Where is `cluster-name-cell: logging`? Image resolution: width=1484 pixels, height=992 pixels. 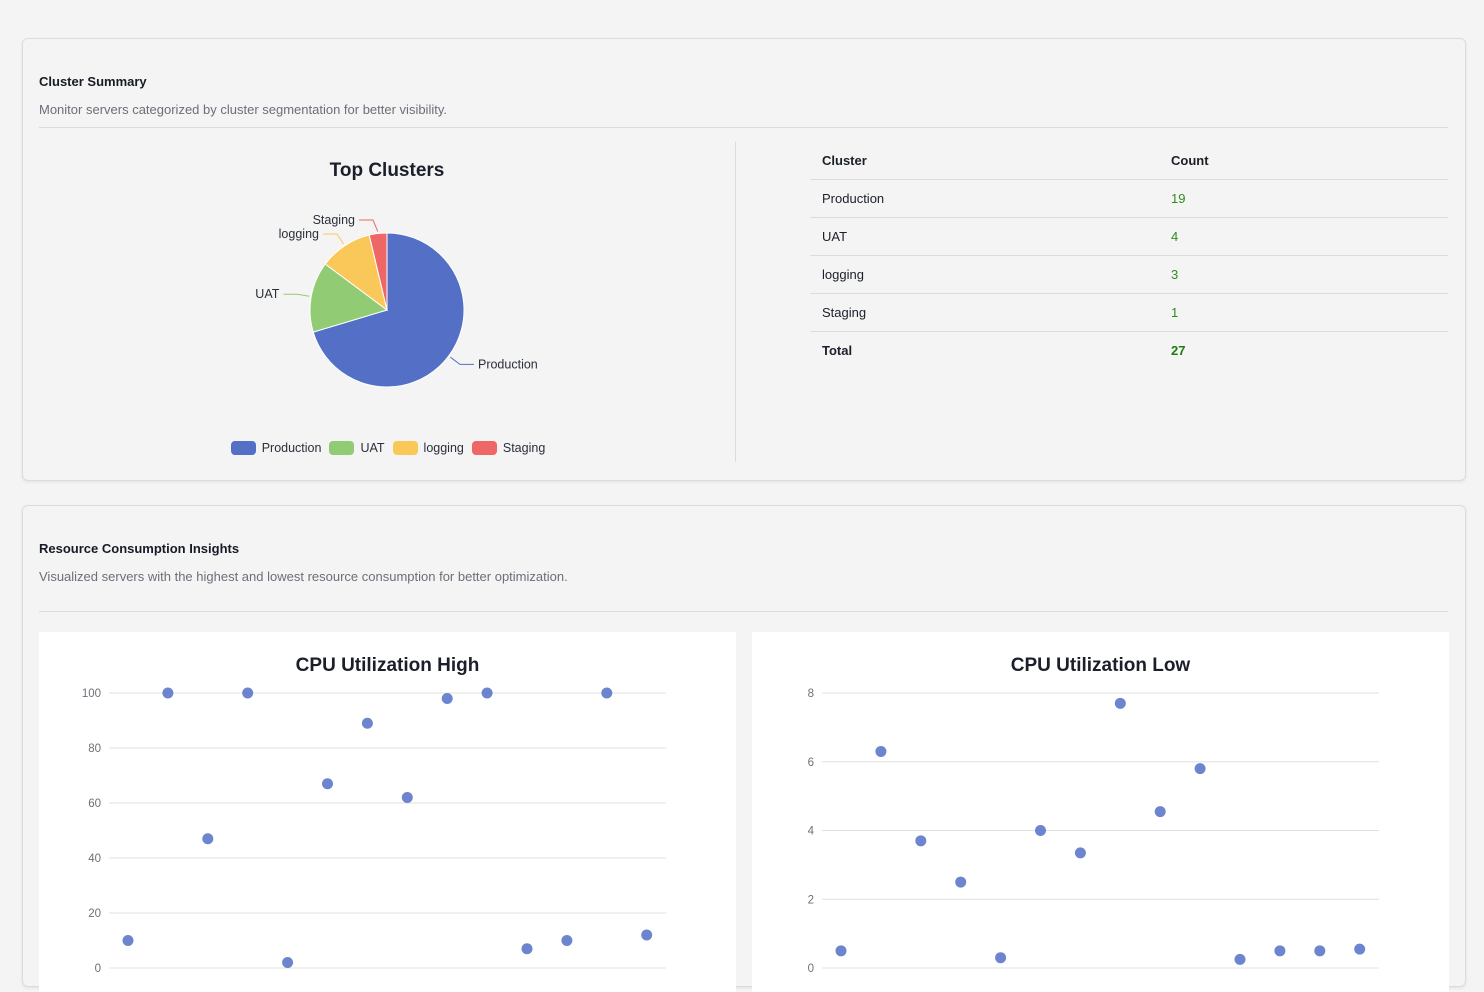 cluster-name-cell: logging is located at coordinates (843, 274).